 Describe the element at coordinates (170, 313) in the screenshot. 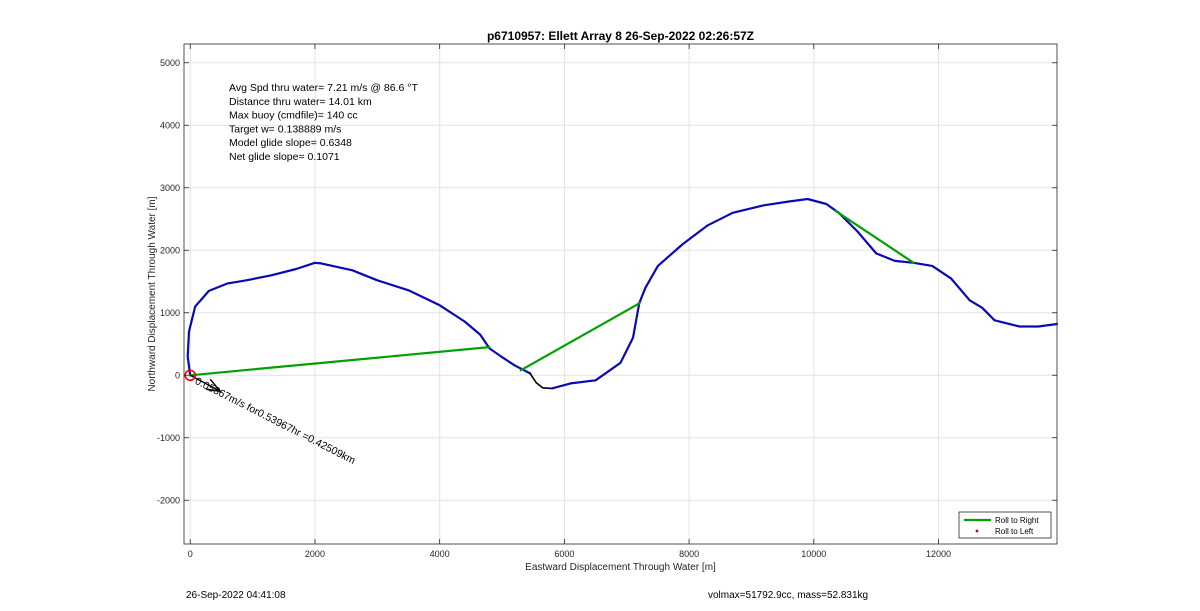

I see `y-tick-label: 1000` at that location.